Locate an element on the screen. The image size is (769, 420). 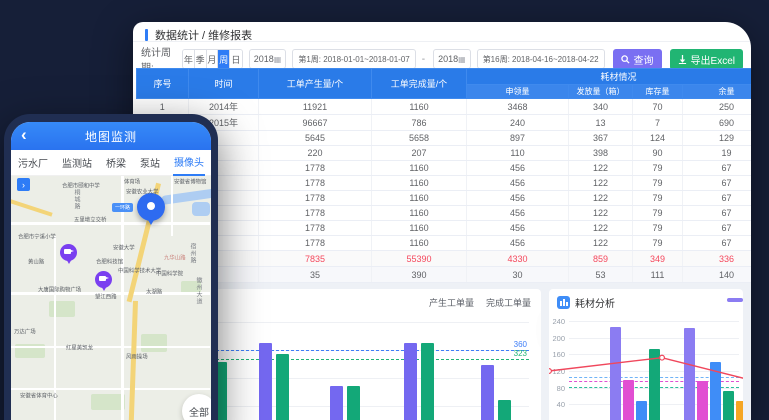
range-from-input: 第1周: 2018-01-01~2018-01-07 is located at coordinates (354, 59).